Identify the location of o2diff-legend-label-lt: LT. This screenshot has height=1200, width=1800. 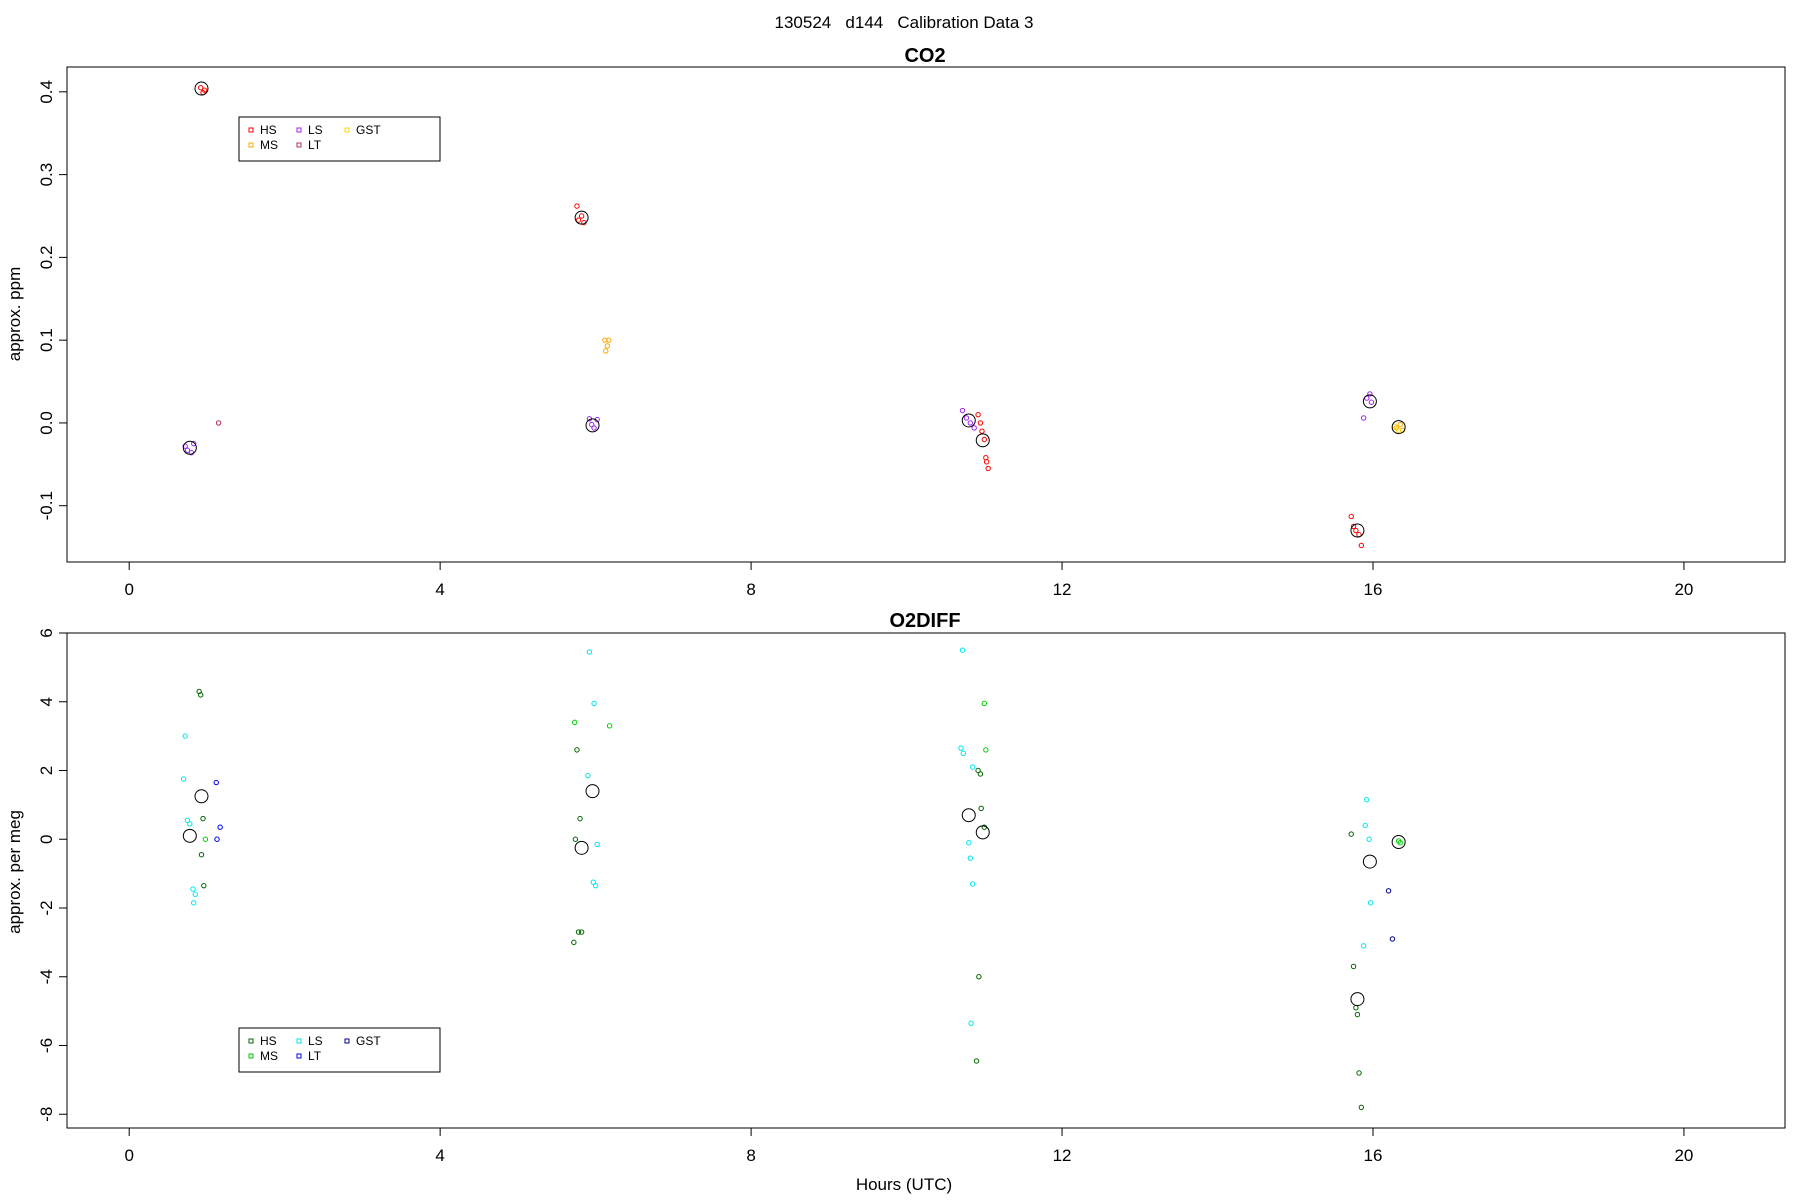
(315, 1056).